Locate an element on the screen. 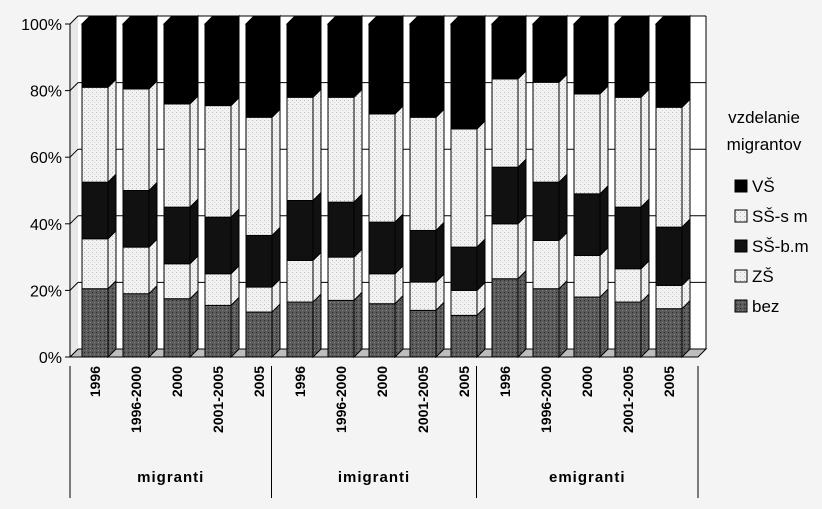 This screenshot has height=509, width=822. group-label: imigranti is located at coordinates (374, 477).